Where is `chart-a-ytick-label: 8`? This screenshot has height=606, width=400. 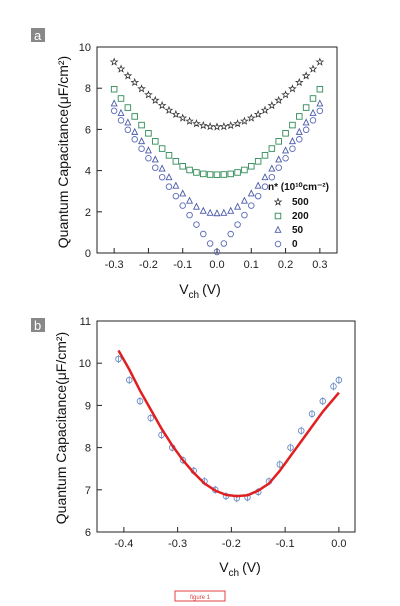
chart-a-ytick-label: 8 is located at coordinates (88, 89).